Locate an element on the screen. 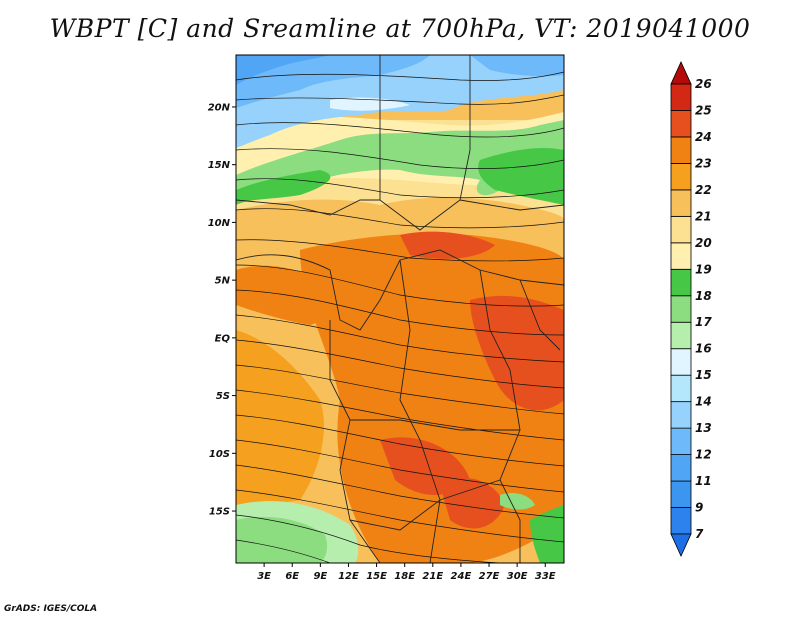  colorbar-level-label: 19 is located at coordinates (703, 269).